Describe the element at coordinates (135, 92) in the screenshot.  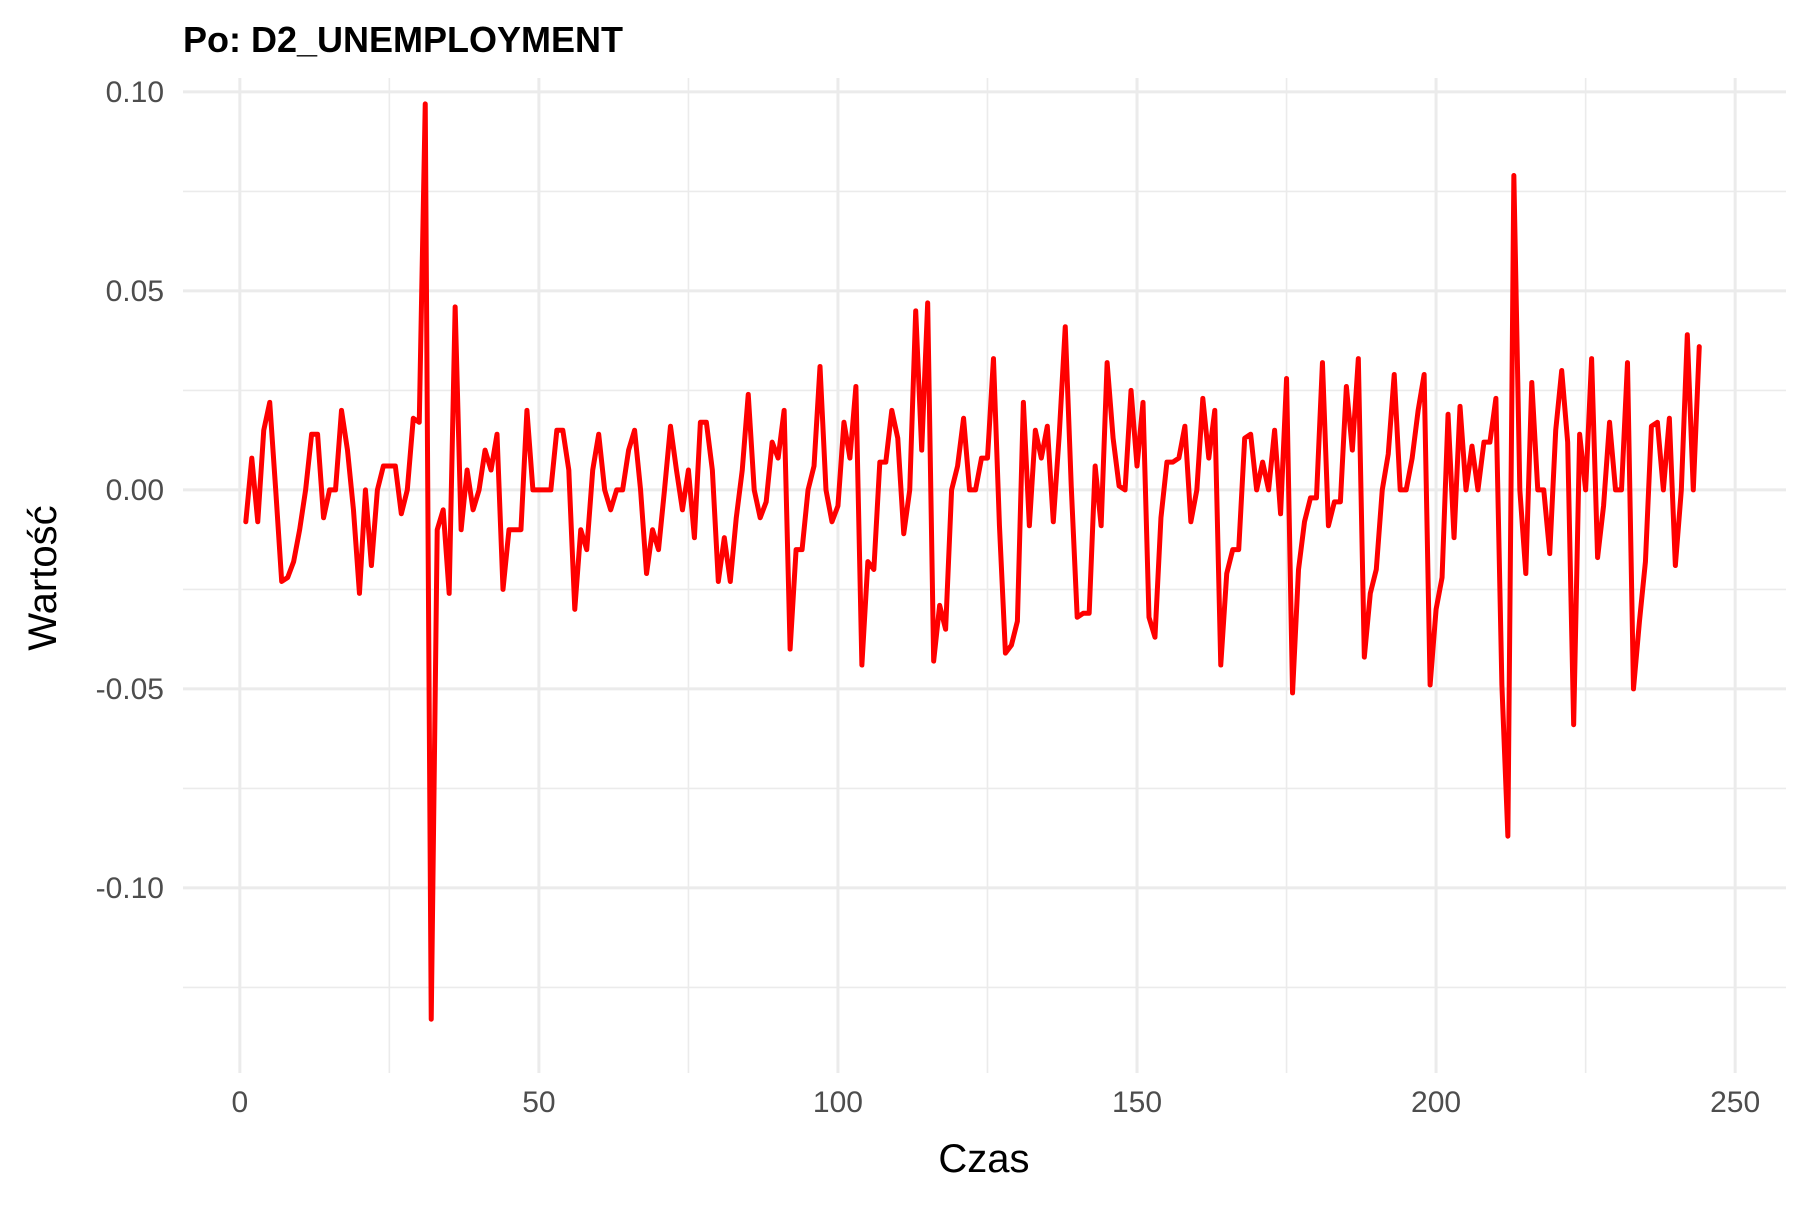
I see `y-tick-label: 0.10` at that location.